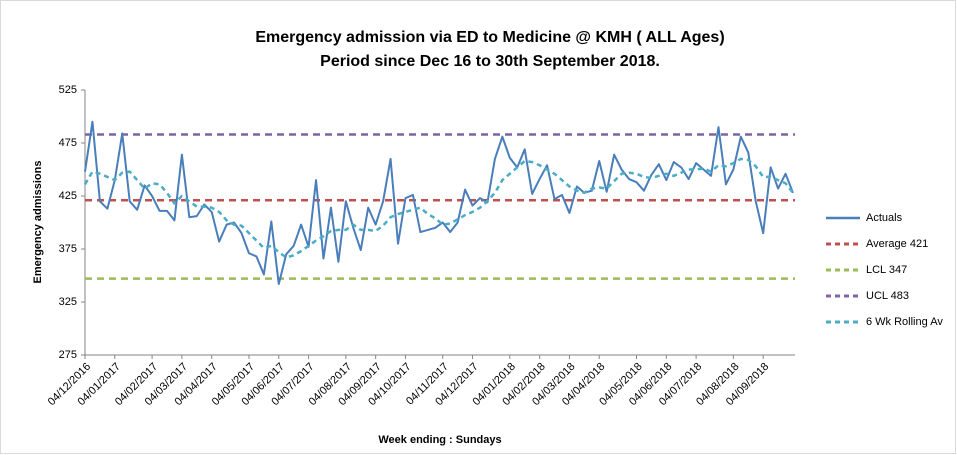  I want to click on y-tick-label: 375, so click(68, 249).